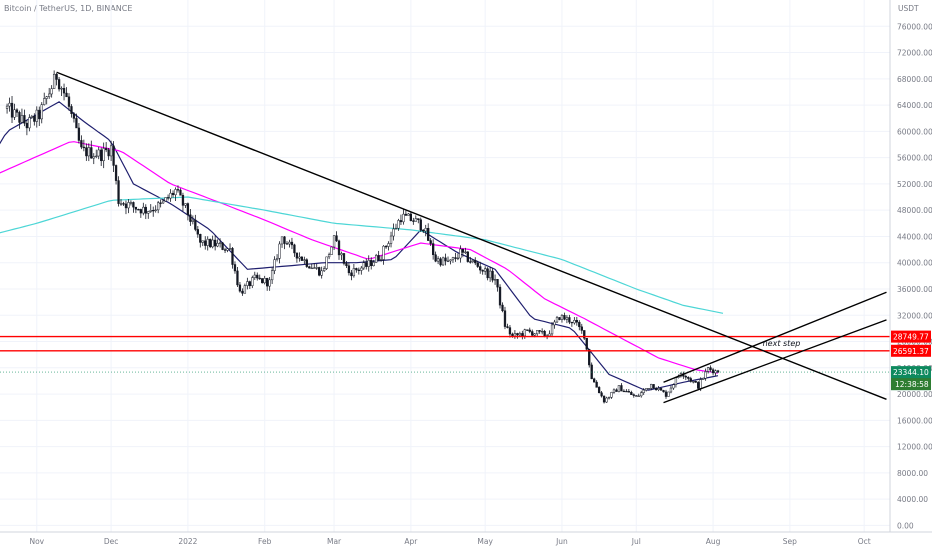  What do you see at coordinates (914, 158) in the screenshot?
I see `price-tick-label: 56000.00` at bounding box center [914, 158].